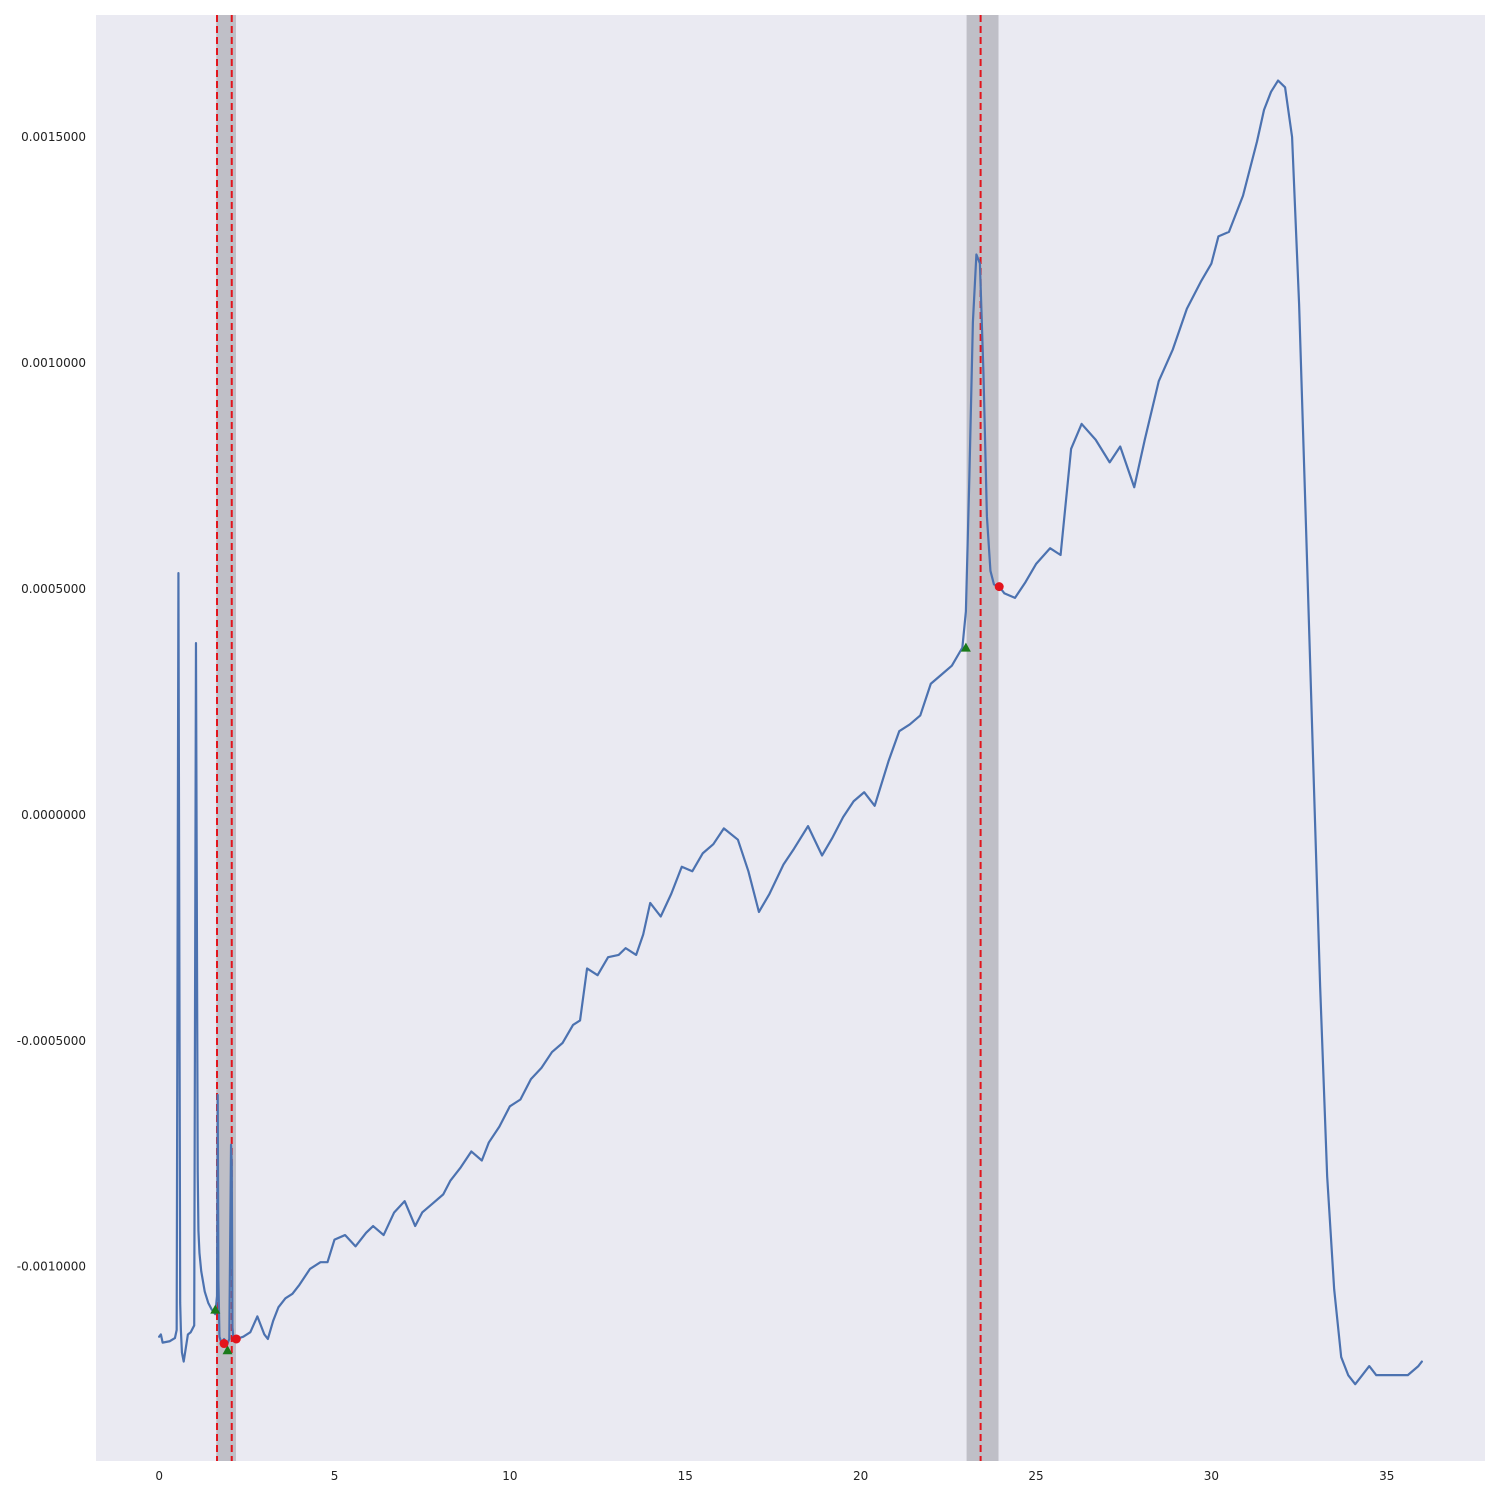 This screenshot has height=1500, width=1500. What do you see at coordinates (51, 1267) in the screenshot?
I see `y-tick-label: -0.0010000` at bounding box center [51, 1267].